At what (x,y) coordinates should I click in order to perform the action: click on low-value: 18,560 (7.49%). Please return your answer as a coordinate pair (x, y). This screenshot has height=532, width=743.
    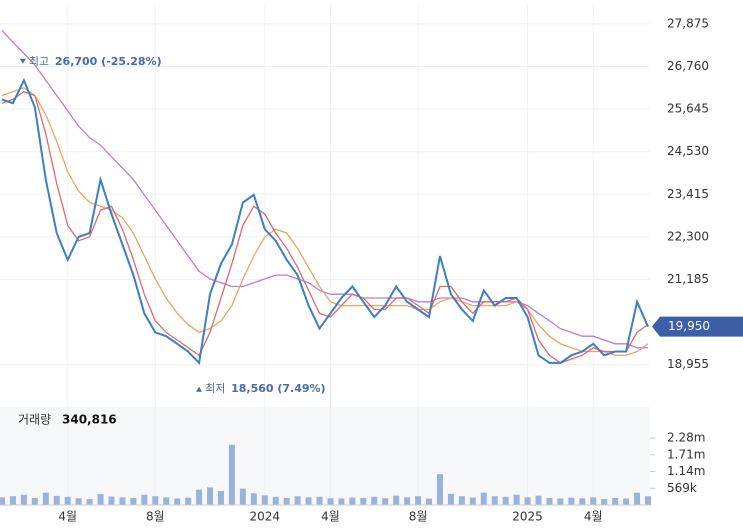
    Looking at the image, I should click on (278, 388).